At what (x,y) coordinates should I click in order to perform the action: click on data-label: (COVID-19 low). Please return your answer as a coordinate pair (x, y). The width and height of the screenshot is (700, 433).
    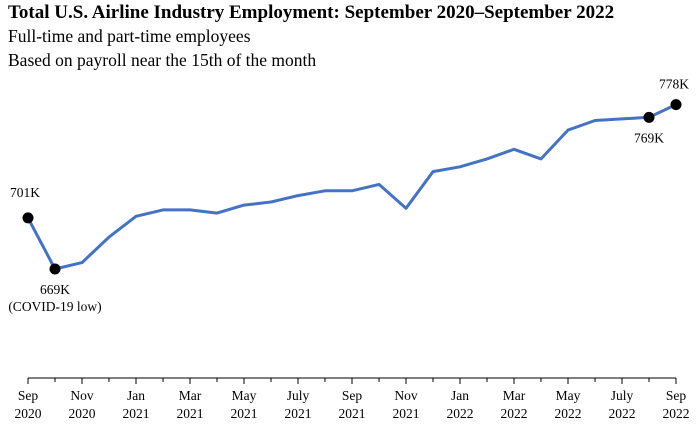
    Looking at the image, I should click on (54, 306).